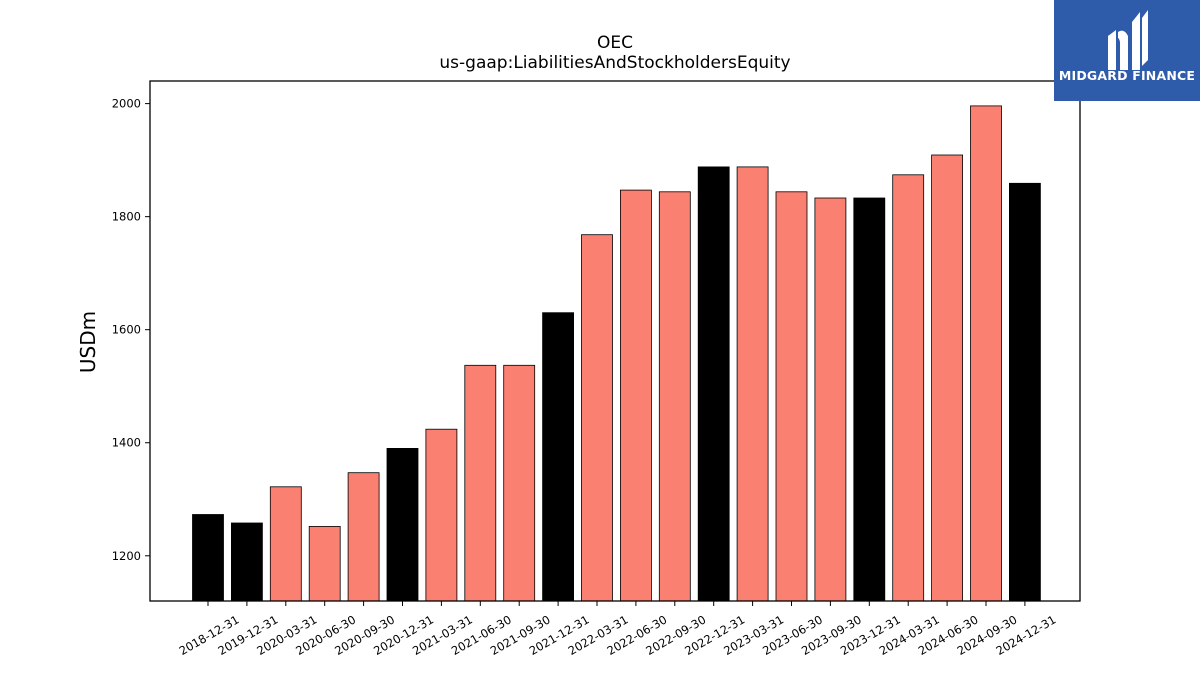 Image resolution: width=1200 pixels, height=675 pixels. I want to click on y-axis-ticks: 1200 1400 1600 1800 2000, so click(131, 330).